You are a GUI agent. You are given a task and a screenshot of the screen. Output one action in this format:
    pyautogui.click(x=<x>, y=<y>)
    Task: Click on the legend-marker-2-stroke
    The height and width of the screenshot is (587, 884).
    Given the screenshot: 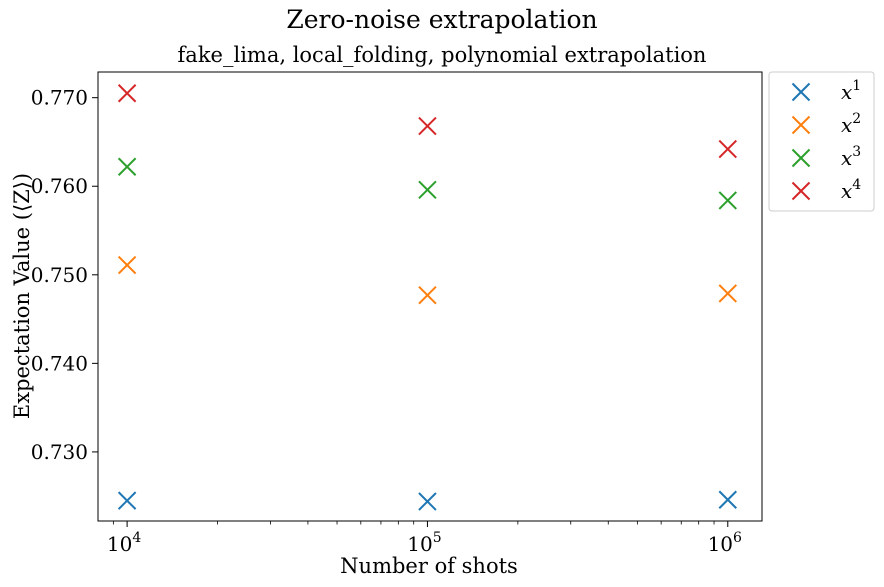 What is the action you would take?
    pyautogui.click(x=801, y=125)
    